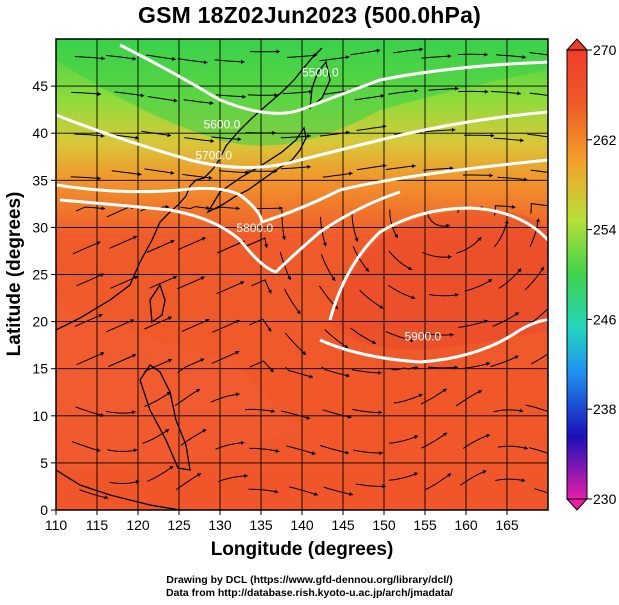 This screenshot has width=619, height=605. Describe the element at coordinates (577, 44) in the screenshot. I see `colorbar-top-arrow` at that location.